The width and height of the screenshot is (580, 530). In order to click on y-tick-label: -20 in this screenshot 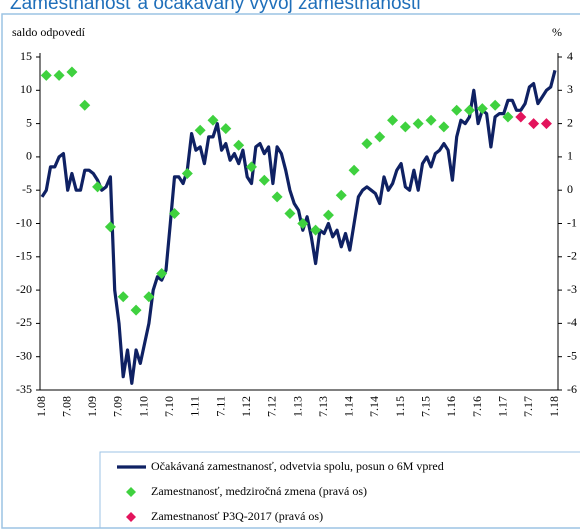, I will do `click(24, 289)`.